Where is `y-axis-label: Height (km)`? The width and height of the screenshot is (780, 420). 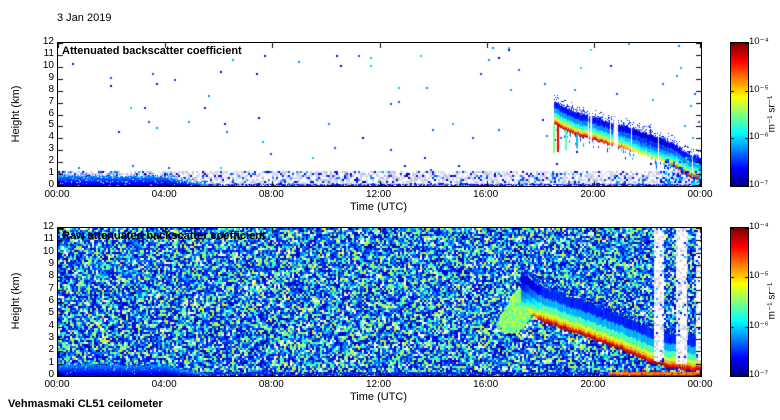 y-axis-label: Height (km) is located at coordinates (16, 301).